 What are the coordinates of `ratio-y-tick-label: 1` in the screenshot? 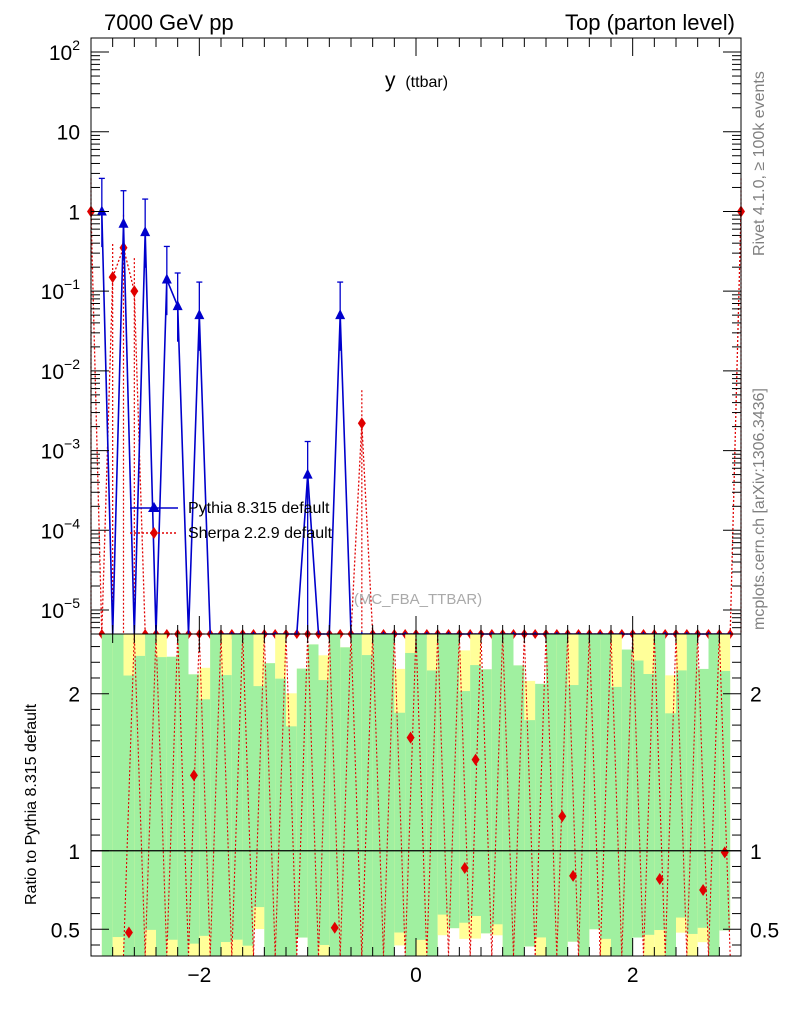 It's located at (74, 852).